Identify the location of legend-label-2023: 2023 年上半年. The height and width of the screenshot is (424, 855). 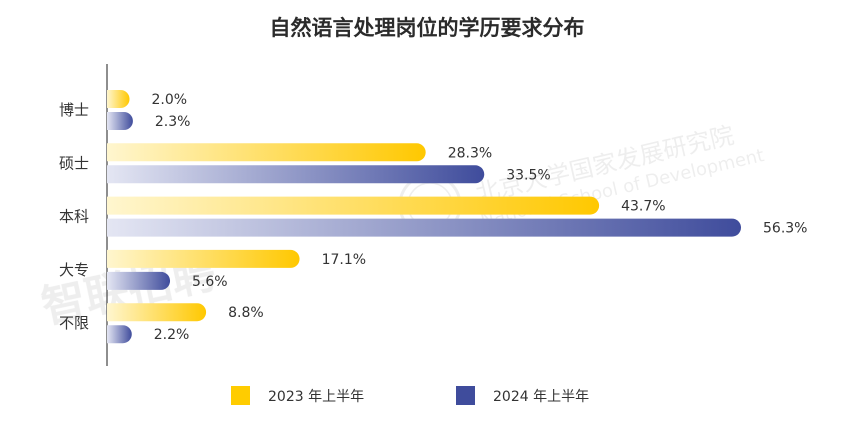
(316, 397).